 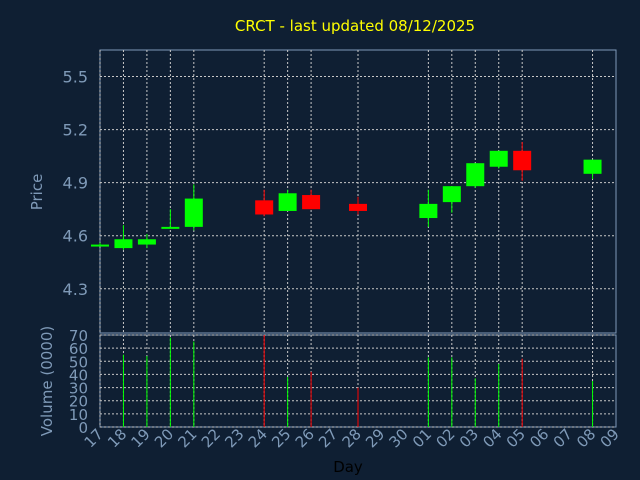 I want to click on chart-title: CRCT - last updated 08/12/2025, so click(x=355, y=26).